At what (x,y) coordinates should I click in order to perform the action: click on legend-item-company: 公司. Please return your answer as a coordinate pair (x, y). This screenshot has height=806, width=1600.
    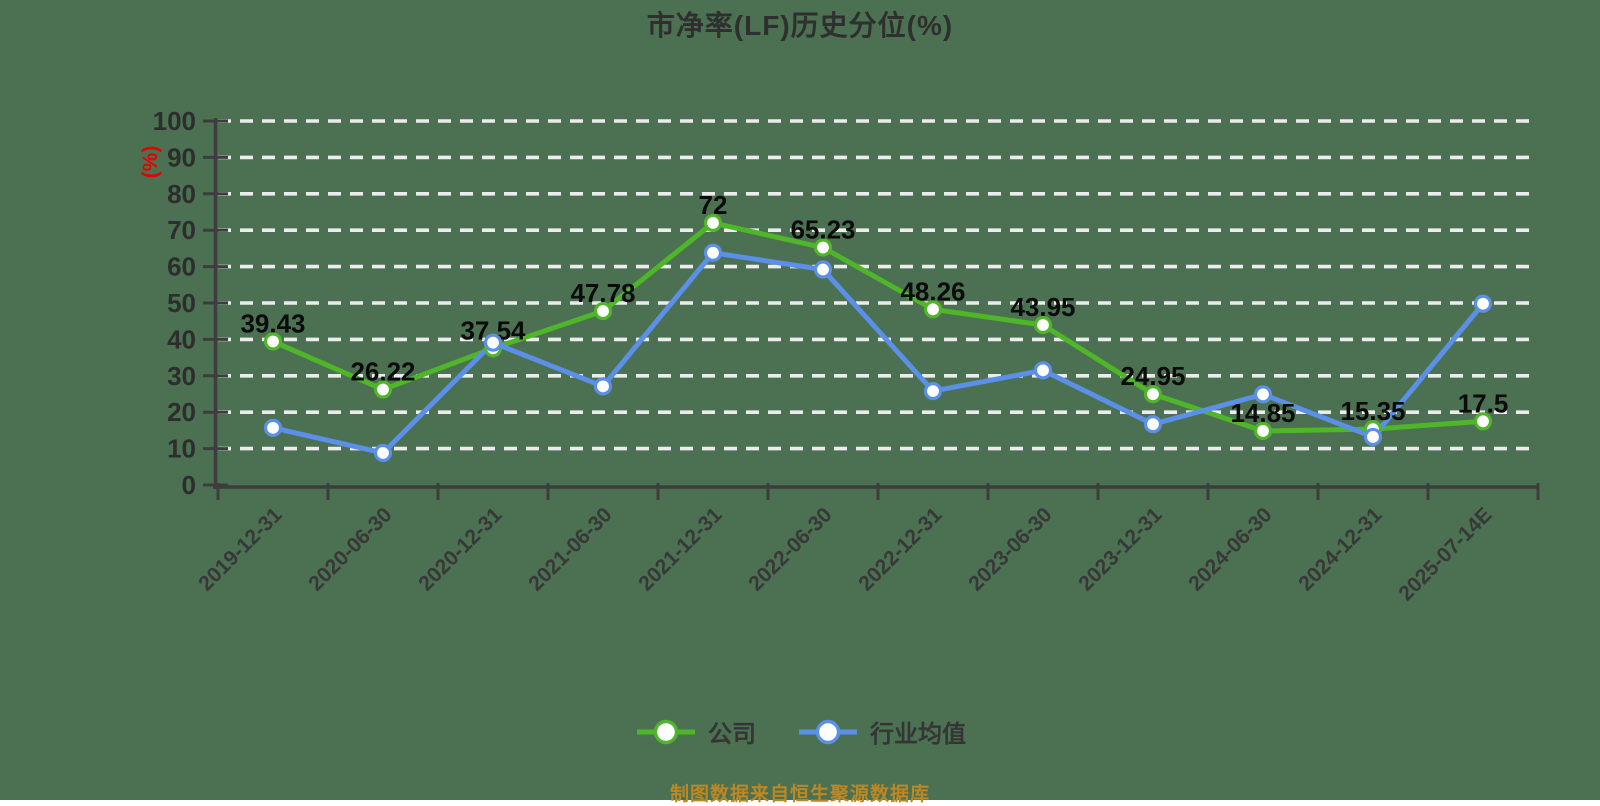
    Looking at the image, I should click on (695, 731).